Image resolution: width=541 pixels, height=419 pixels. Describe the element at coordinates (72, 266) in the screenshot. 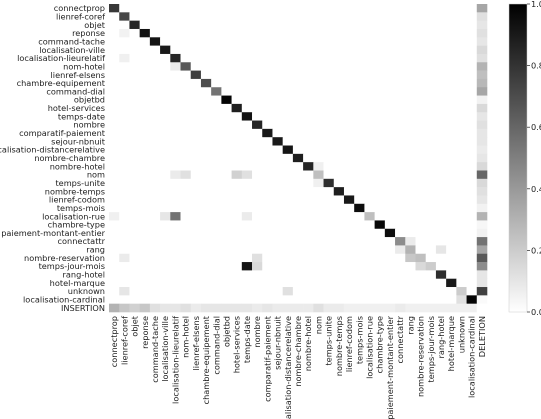

I see `y-tick-label: temps-jour-mois` at that location.